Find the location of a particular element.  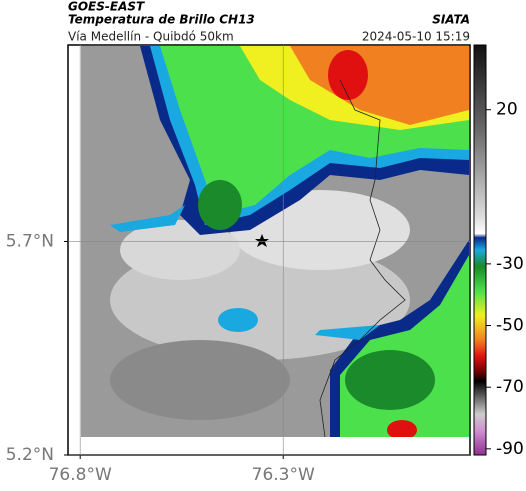

title: GOES-EAST is located at coordinates (106, 7).